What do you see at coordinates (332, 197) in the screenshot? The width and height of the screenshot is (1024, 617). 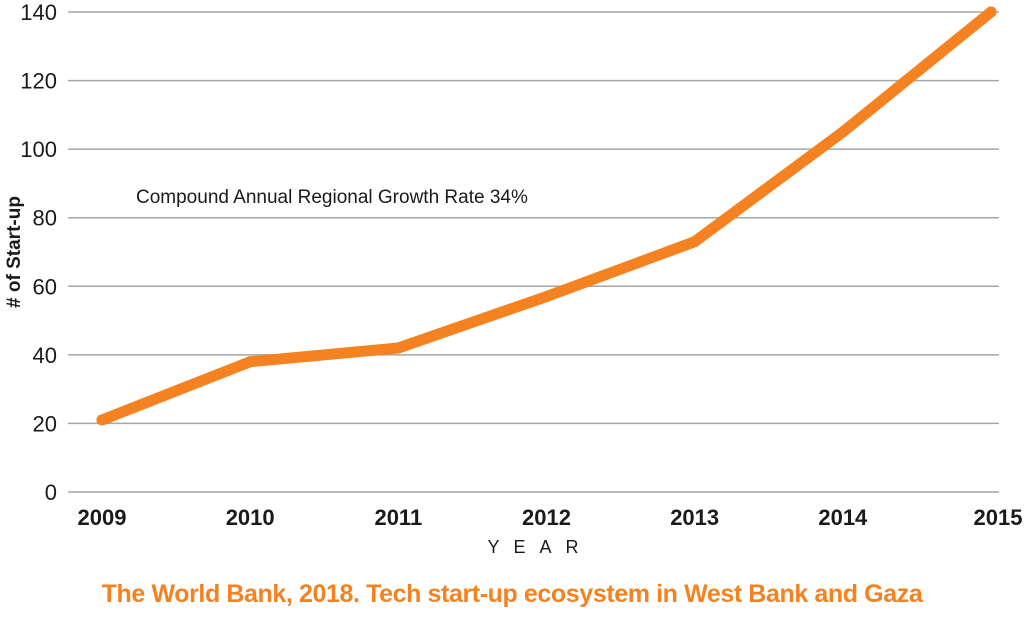 I see `growth-rate-annotation: Compound Annual Regional Growth Rate 34%` at bounding box center [332, 197].